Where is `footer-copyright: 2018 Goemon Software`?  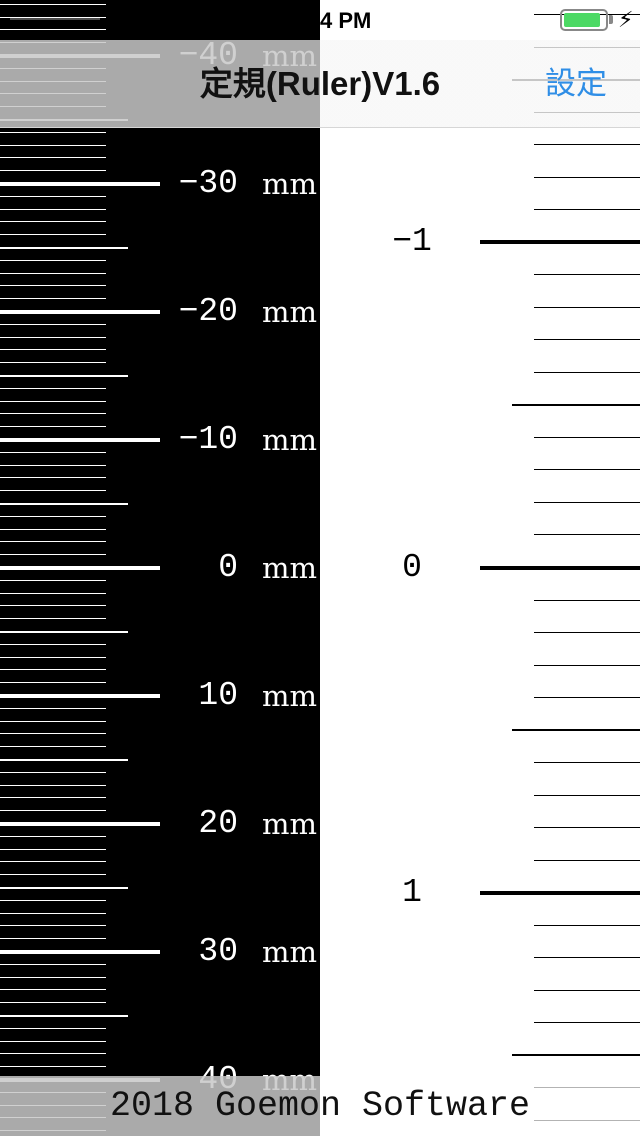
footer-copyright: 2018 Goemon Software is located at coordinates (320, 1106).